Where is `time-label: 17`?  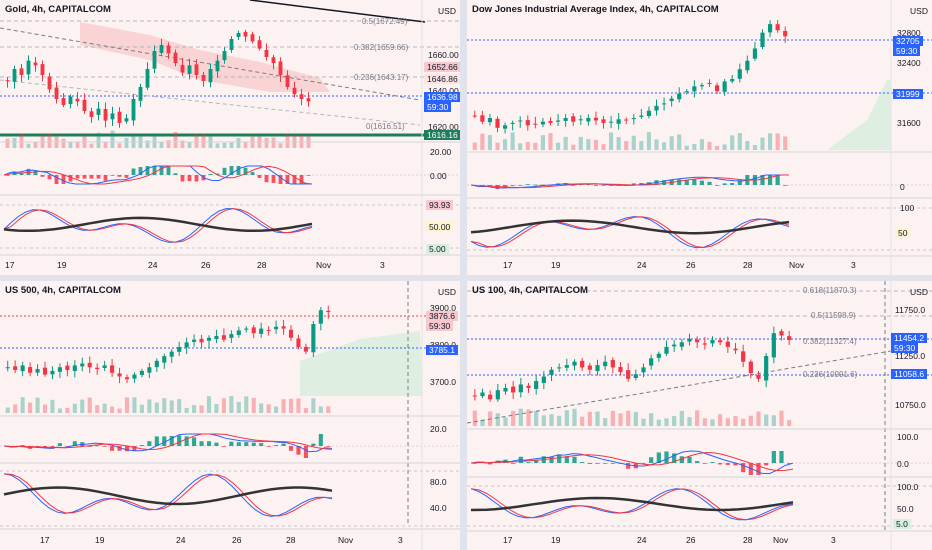
time-label: 17 is located at coordinates (508, 265).